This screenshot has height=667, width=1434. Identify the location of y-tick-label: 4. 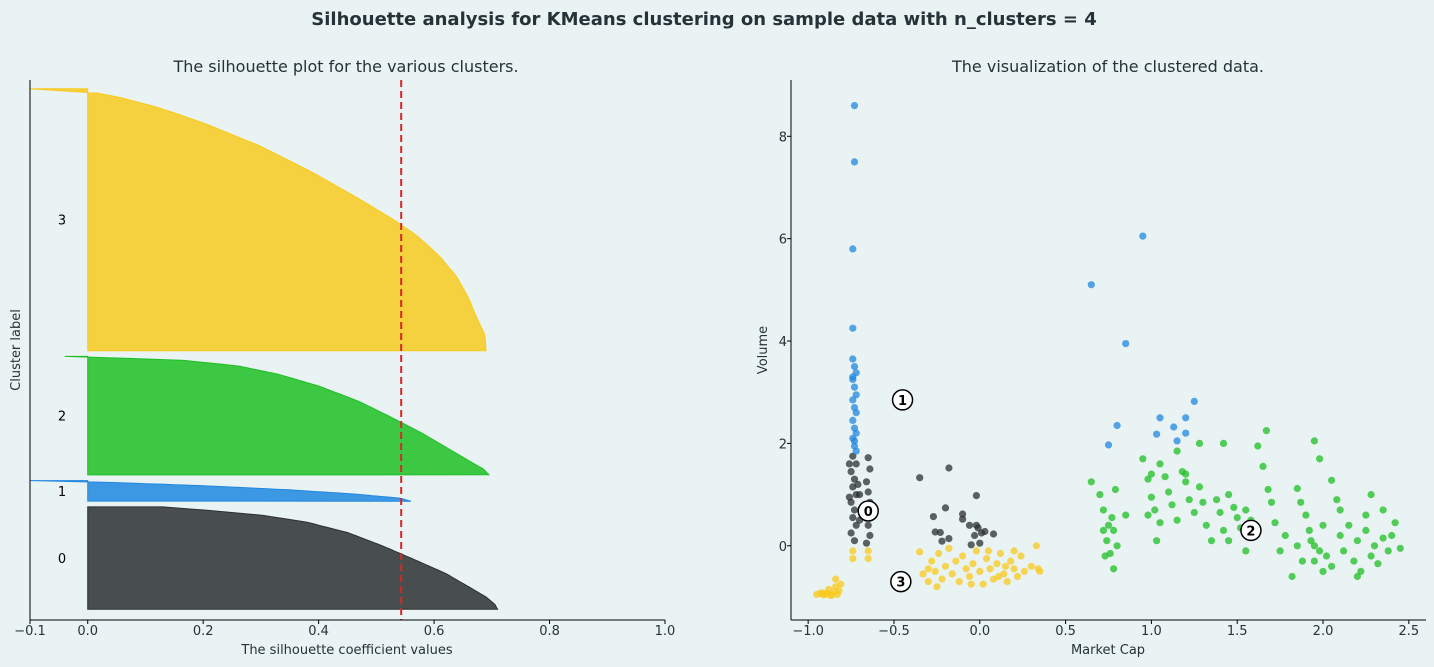
(783, 342).